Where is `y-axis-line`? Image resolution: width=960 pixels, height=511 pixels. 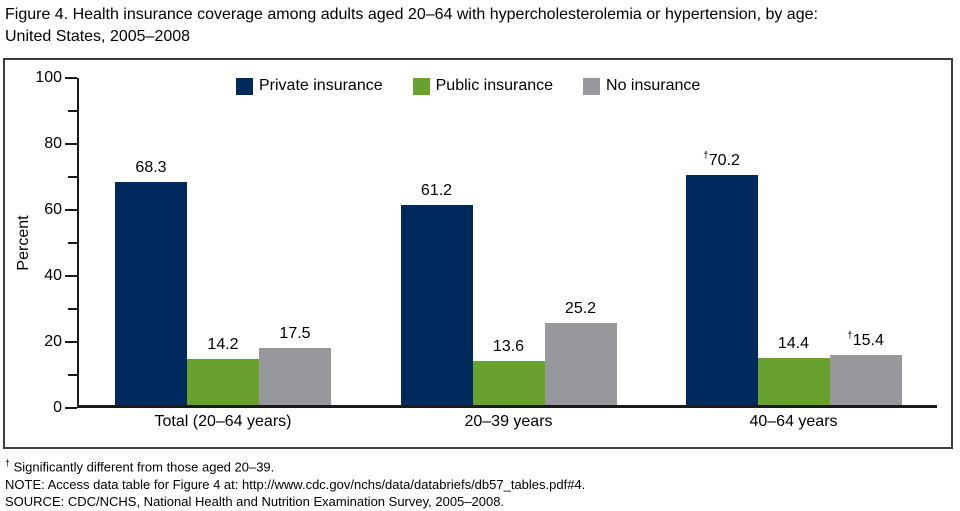 y-axis-line is located at coordinates (78, 243).